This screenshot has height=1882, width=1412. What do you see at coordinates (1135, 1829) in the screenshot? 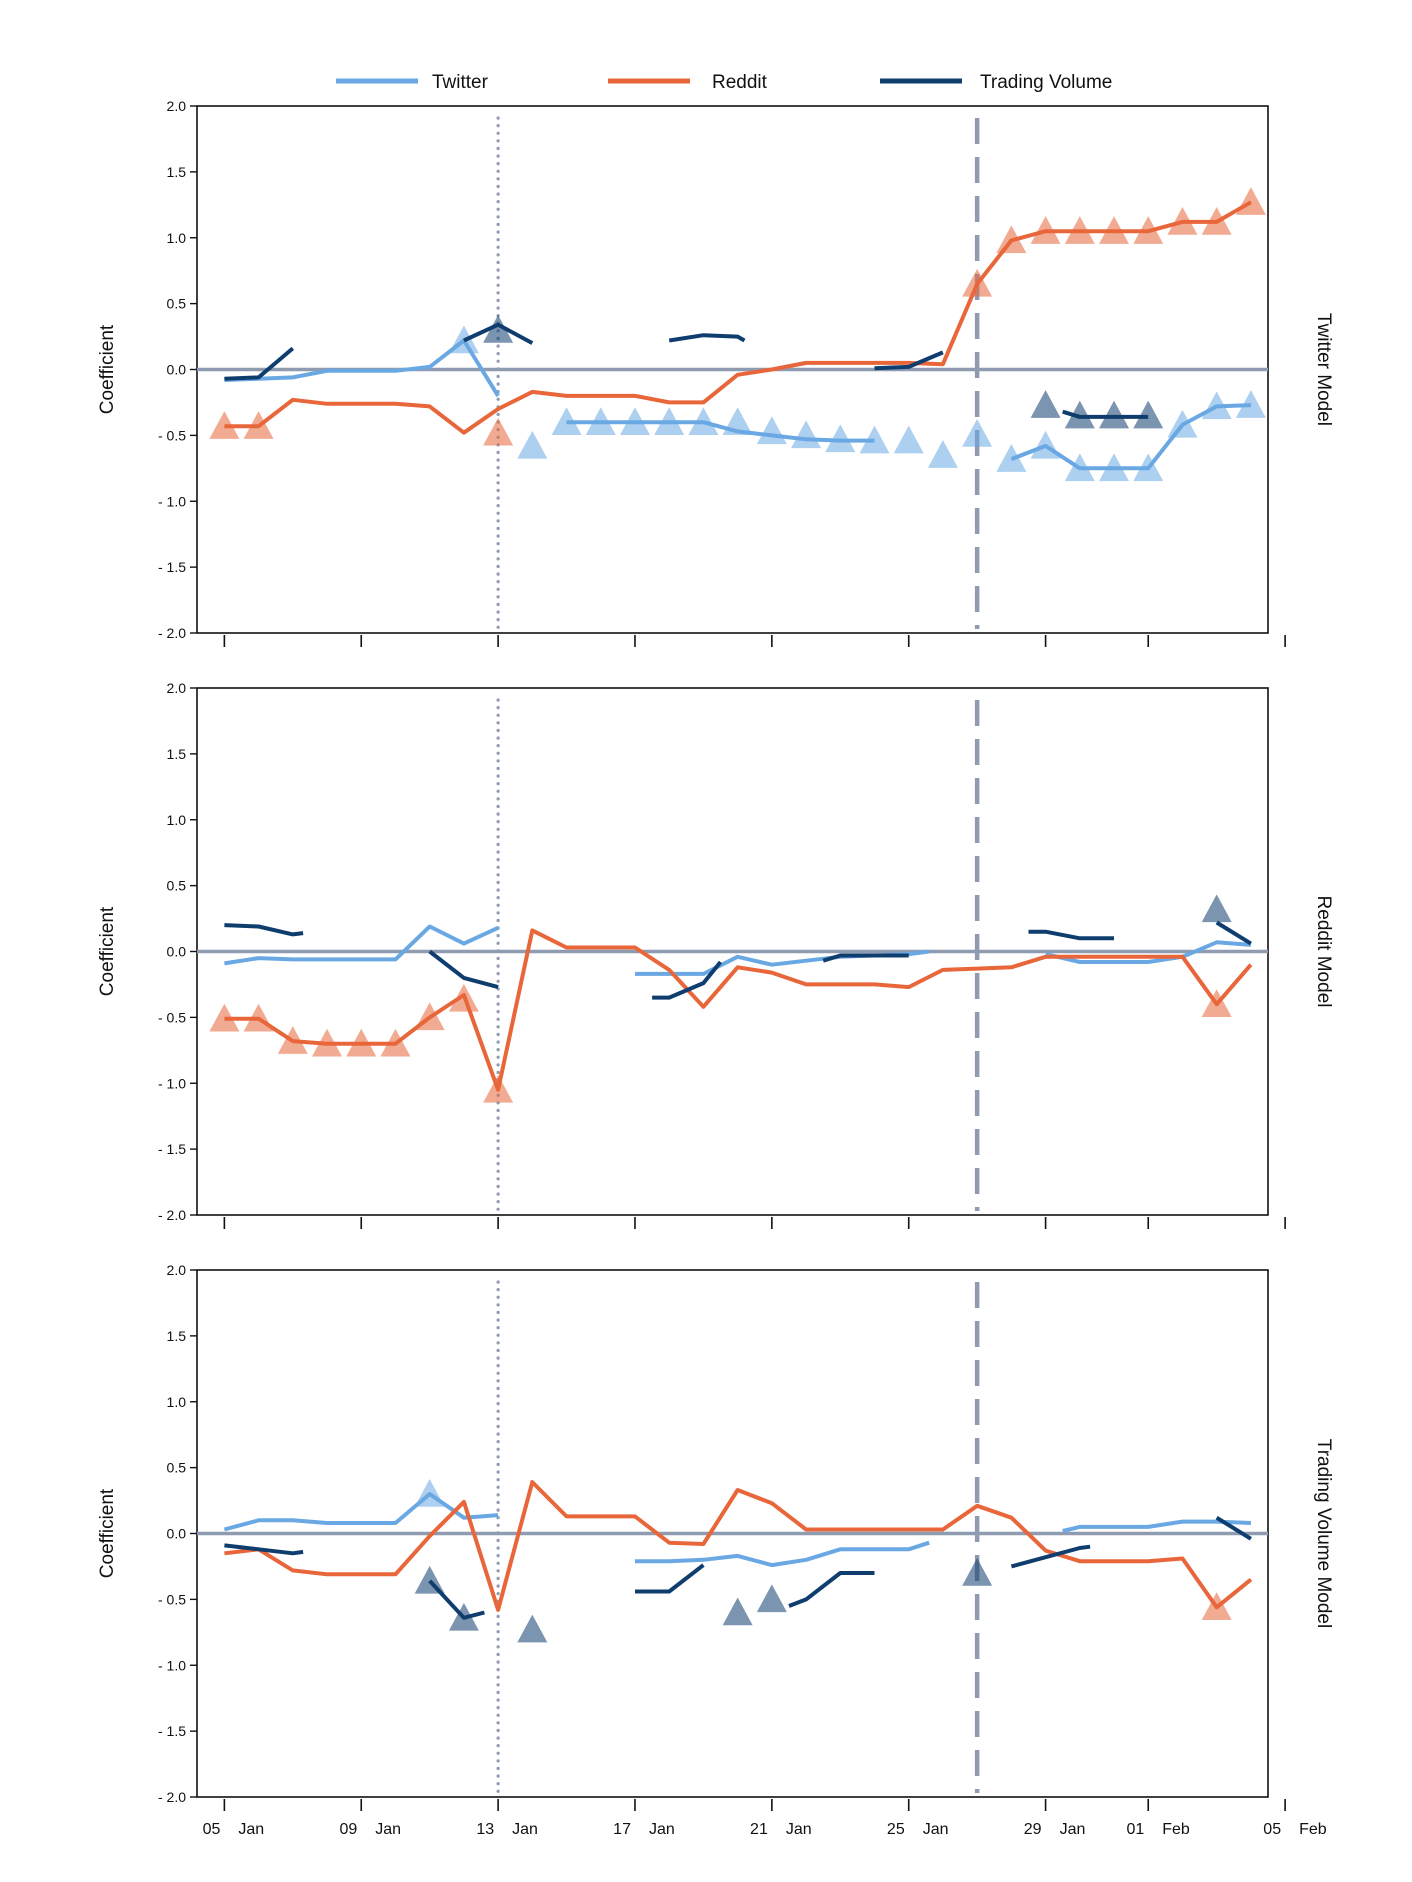
I see `x-tick-day: 01` at bounding box center [1135, 1829].